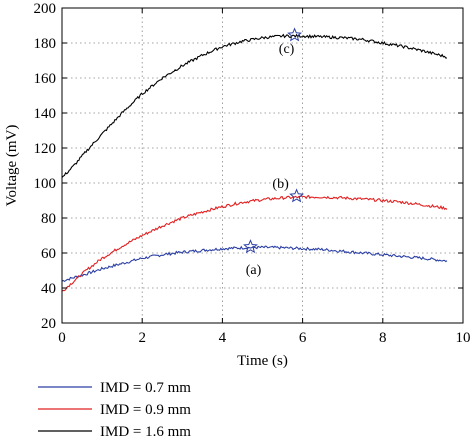 The height and width of the screenshot is (442, 474). Describe the element at coordinates (270, 160) in the screenshot. I see `annotations: (a) (b) (c)` at that location.